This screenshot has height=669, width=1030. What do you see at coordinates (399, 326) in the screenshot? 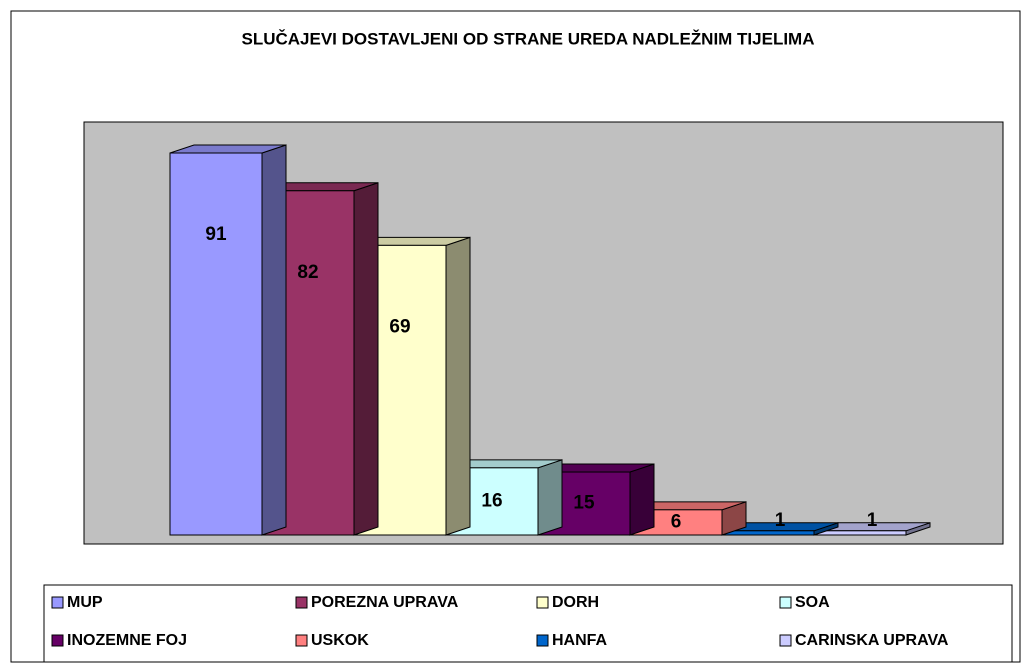
I see `data-label: 69` at bounding box center [399, 326].